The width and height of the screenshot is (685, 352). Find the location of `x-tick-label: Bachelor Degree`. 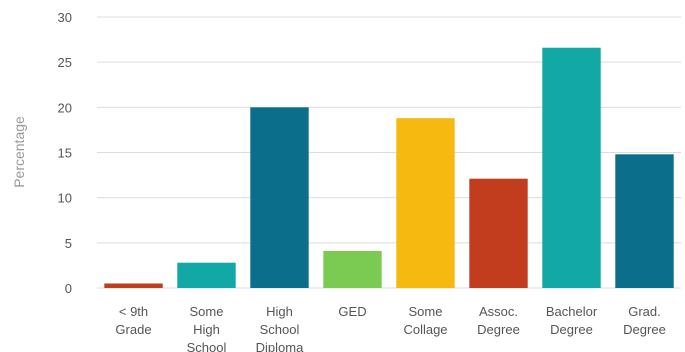

x-tick-label: Bachelor Degree is located at coordinates (572, 320).